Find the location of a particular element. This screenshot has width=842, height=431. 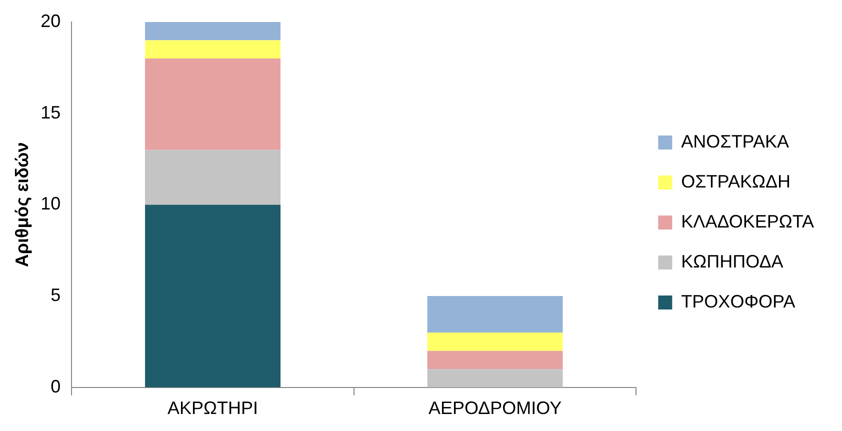

y-tick-label: 5 is located at coordinates (55, 295).